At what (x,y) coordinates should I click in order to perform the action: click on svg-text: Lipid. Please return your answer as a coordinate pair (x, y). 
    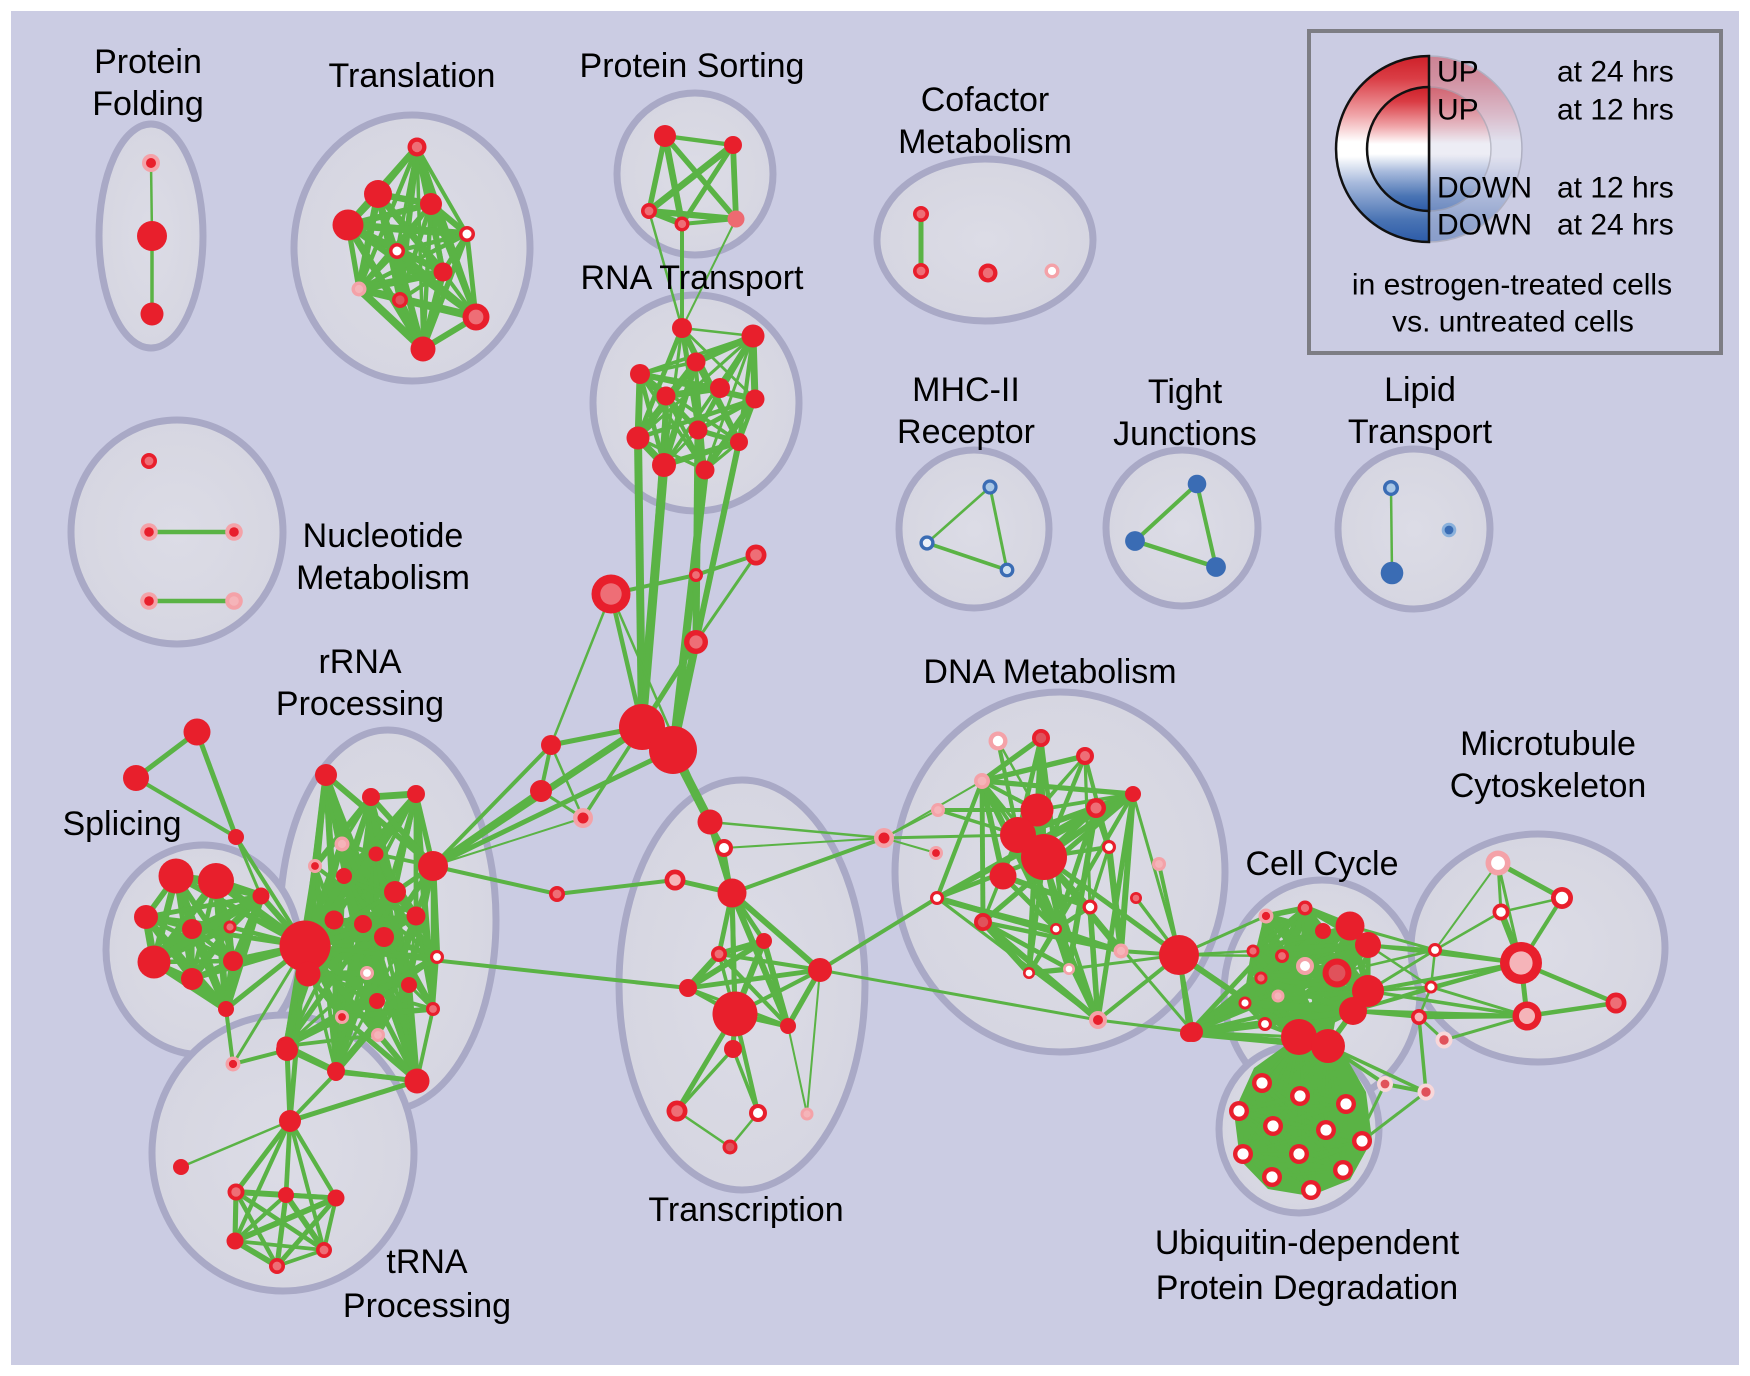
    Looking at the image, I should click on (1420, 390).